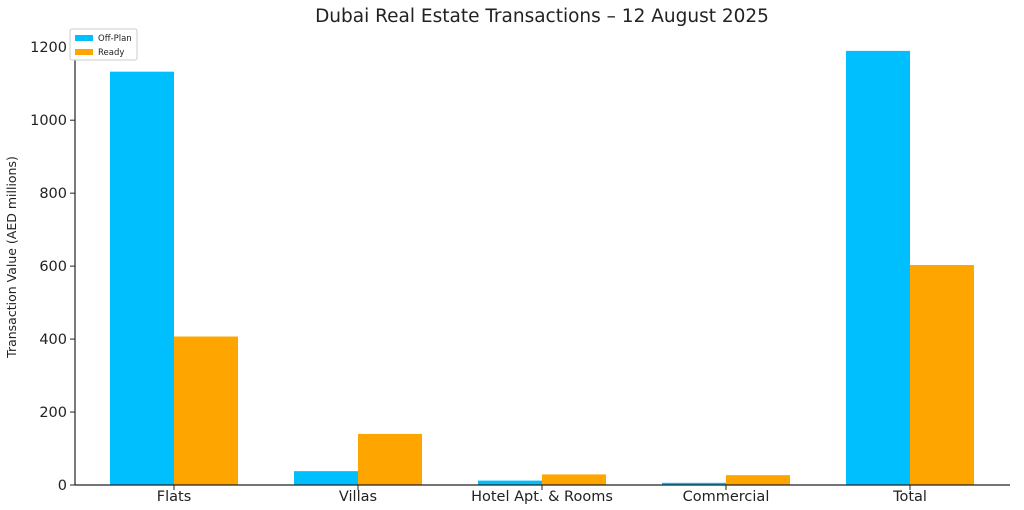  I want to click on y-tick-label: 200, so click(53, 413).